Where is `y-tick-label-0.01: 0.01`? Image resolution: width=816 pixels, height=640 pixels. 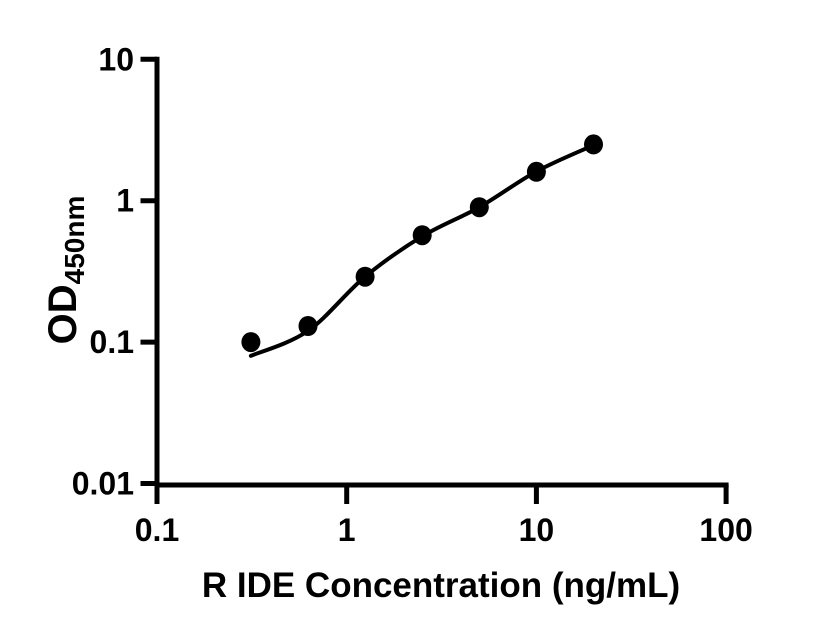 y-tick-label-0.01: 0.01 is located at coordinates (103, 484).